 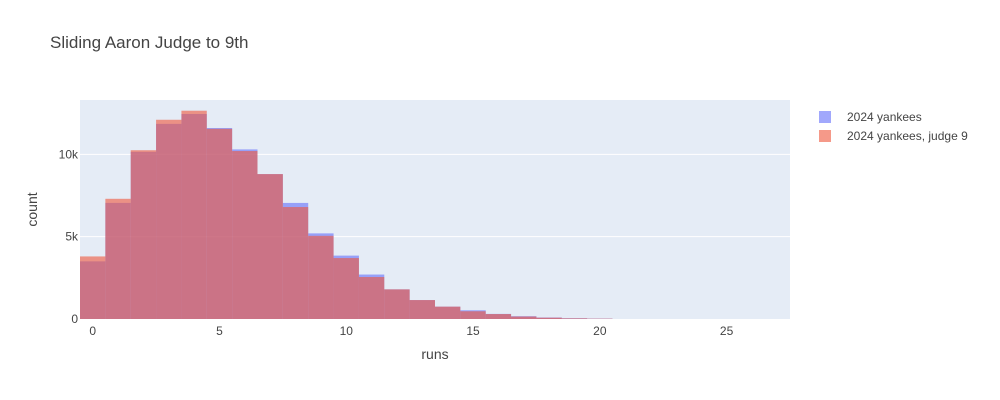 What do you see at coordinates (434, 354) in the screenshot?
I see `x-axis-label: runs` at bounding box center [434, 354].